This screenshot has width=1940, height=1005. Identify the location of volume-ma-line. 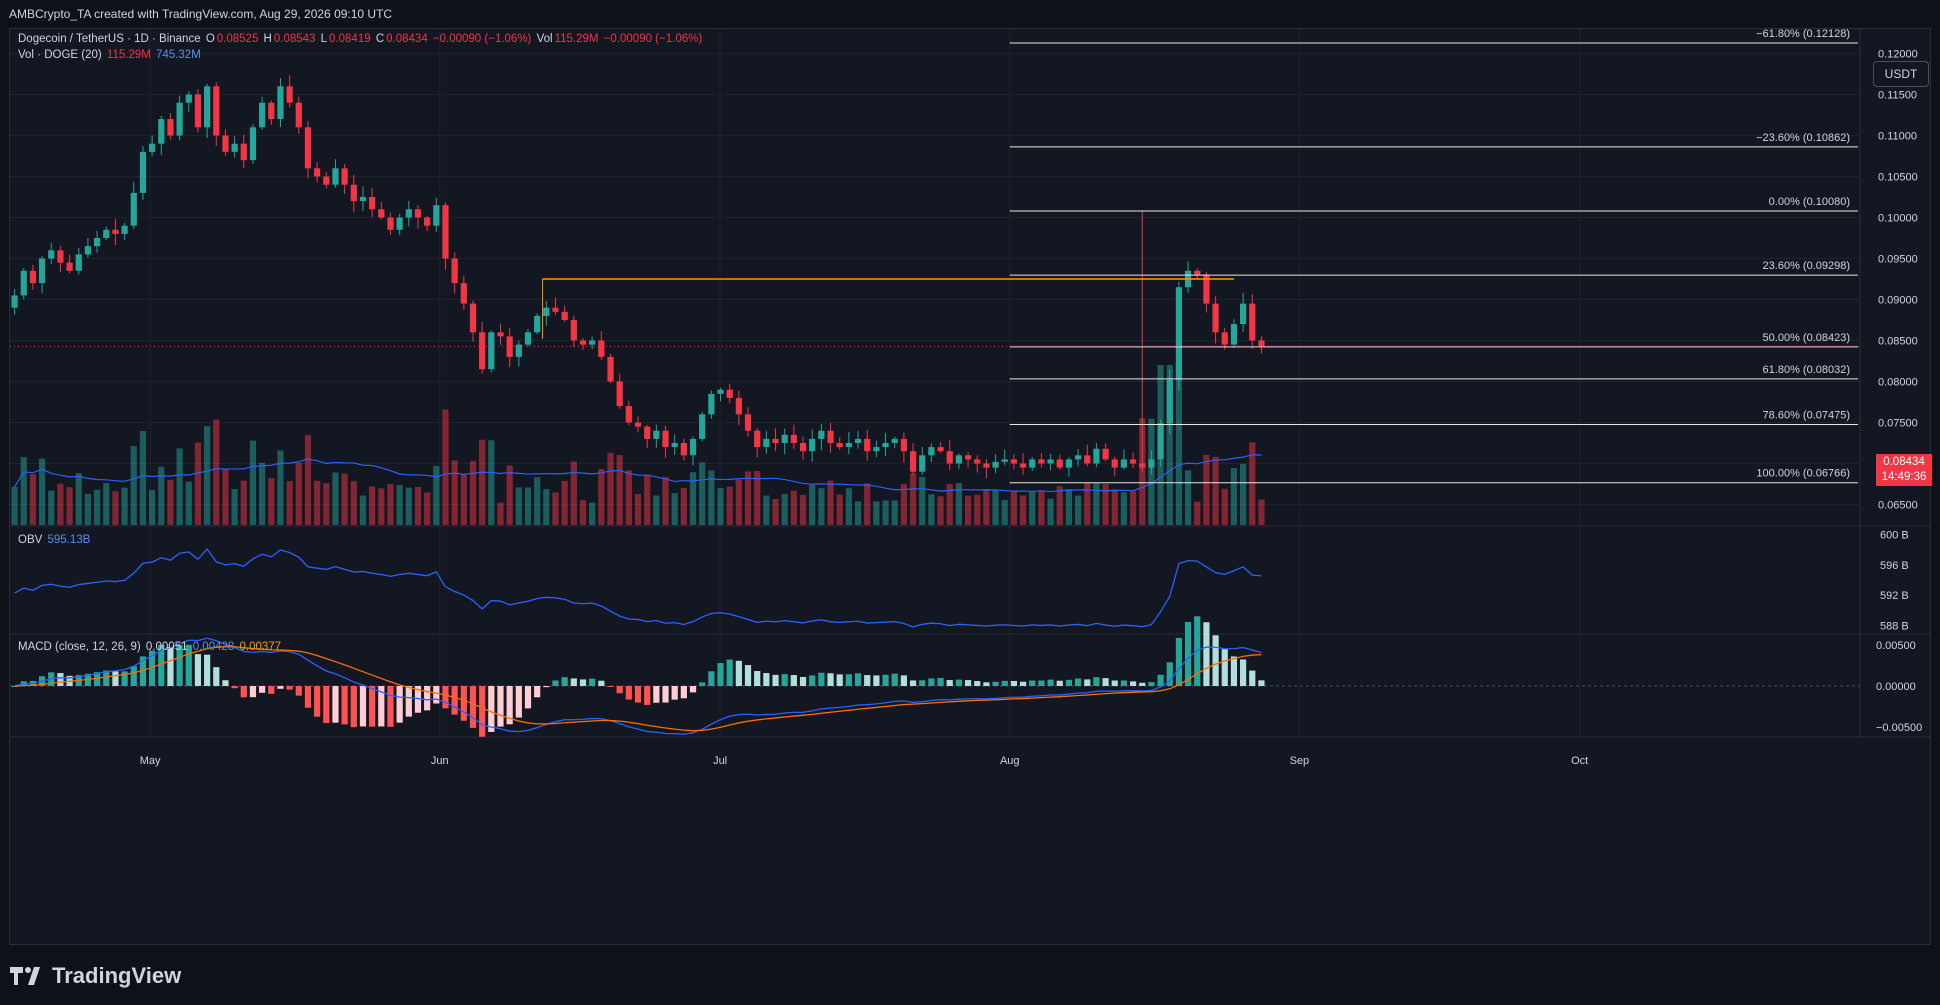
(638, 473).